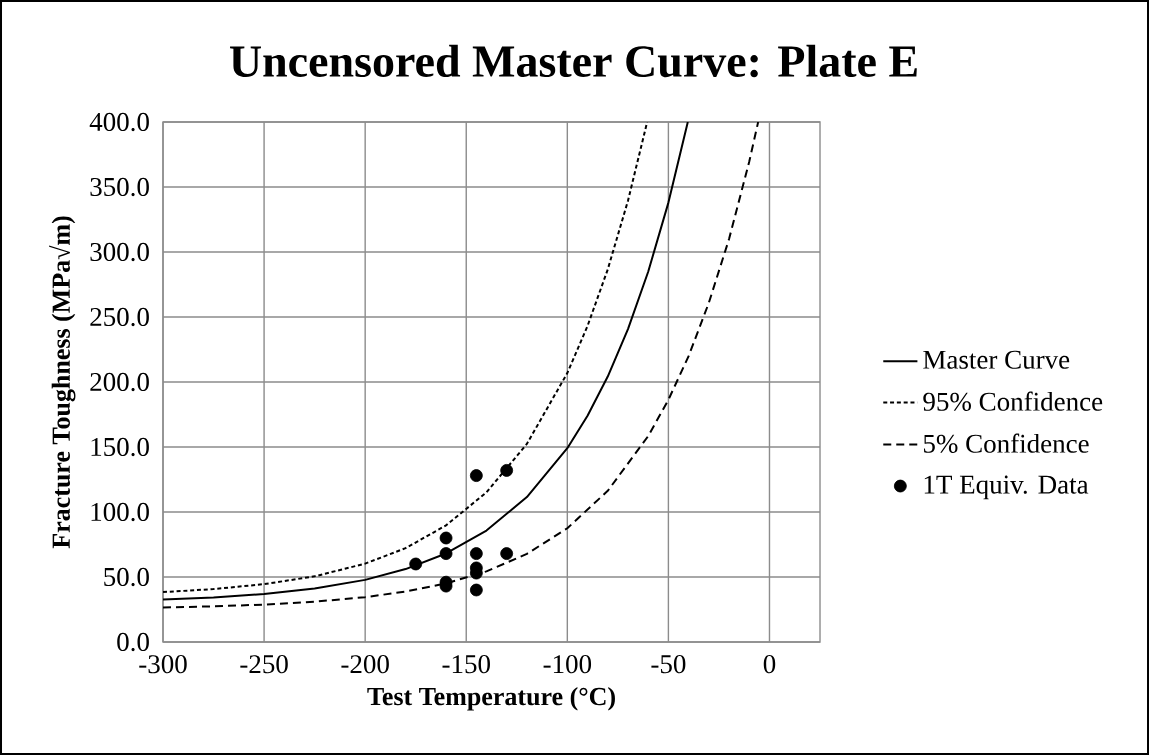 This screenshot has height=755, width=1149. I want to click on x-tick-label: -100, so click(567, 664).